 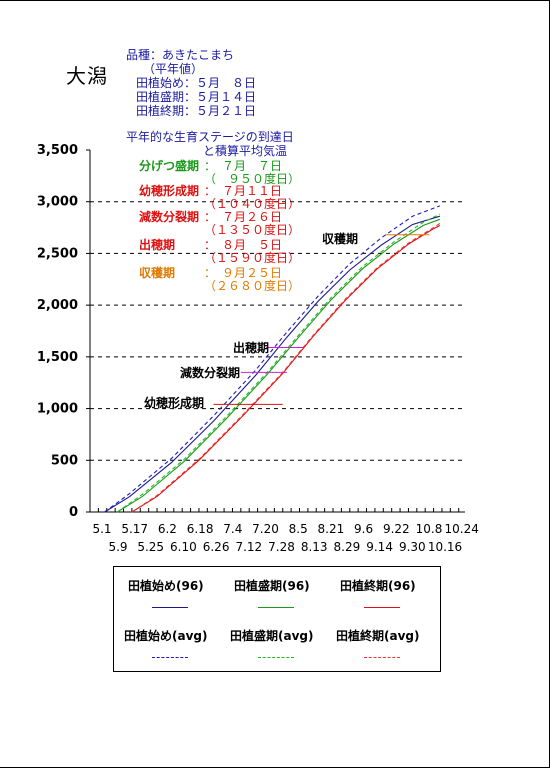 What do you see at coordinates (252, 203) in the screenshot?
I see `stage-gdd: （１０４０度日）` at bounding box center [252, 203].